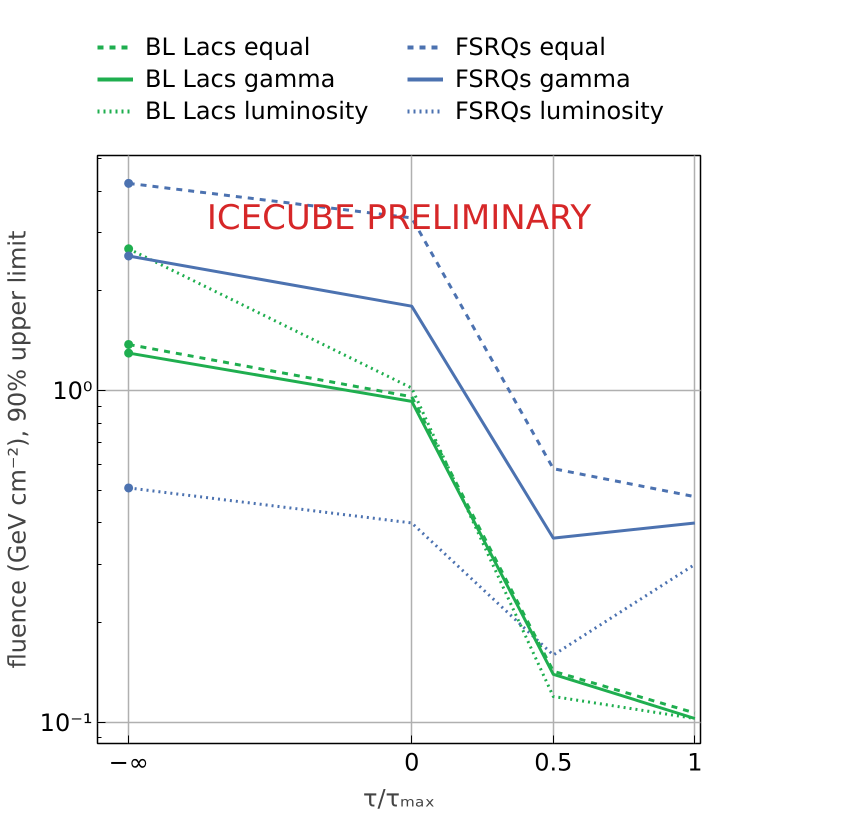  Describe the element at coordinates (240, 79) in the screenshot. I see `legend-label: BL Lacs gamma` at that location.